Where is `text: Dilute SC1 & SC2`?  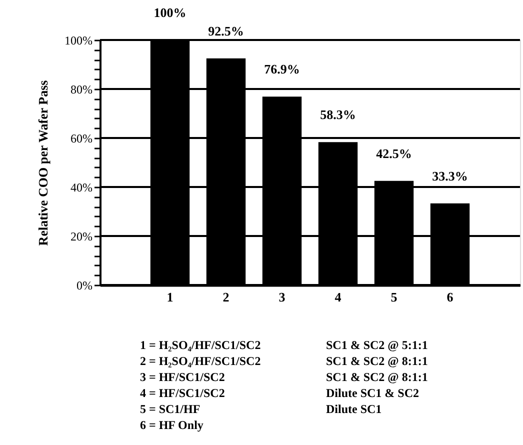 text: Dilute SC1 & SC2 is located at coordinates (373, 393).